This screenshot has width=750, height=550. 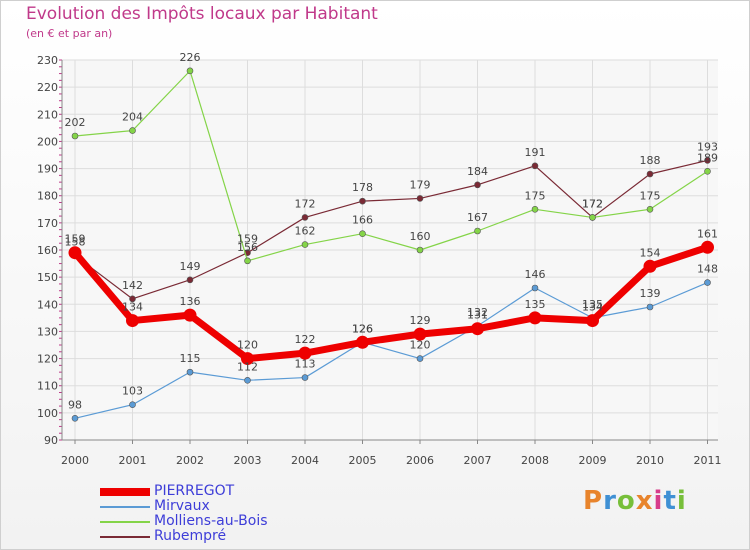 I want to click on data-label: 115, so click(x=190, y=358).